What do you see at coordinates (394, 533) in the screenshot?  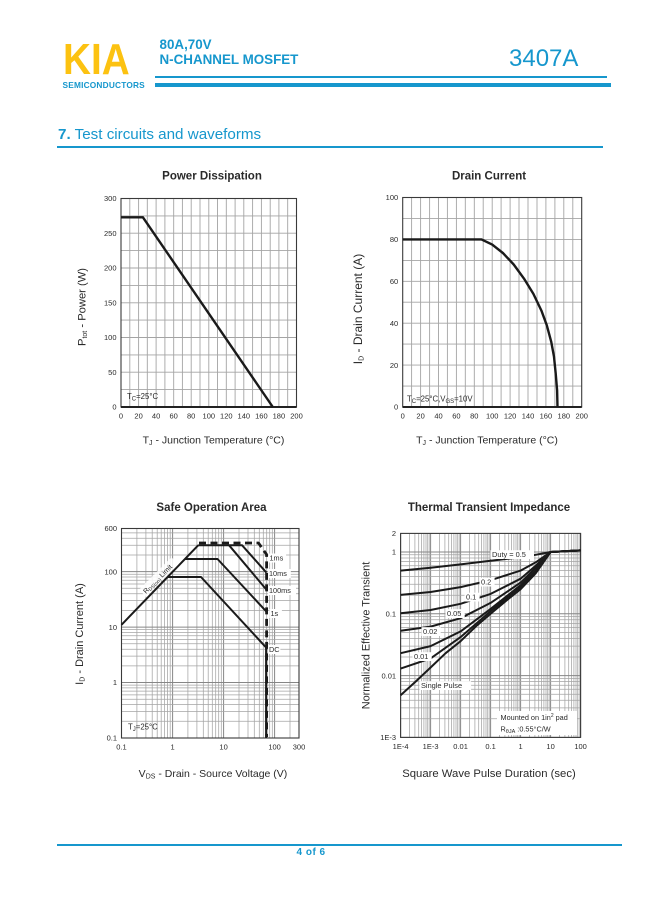 I see `svg-text: 2` at bounding box center [394, 533].